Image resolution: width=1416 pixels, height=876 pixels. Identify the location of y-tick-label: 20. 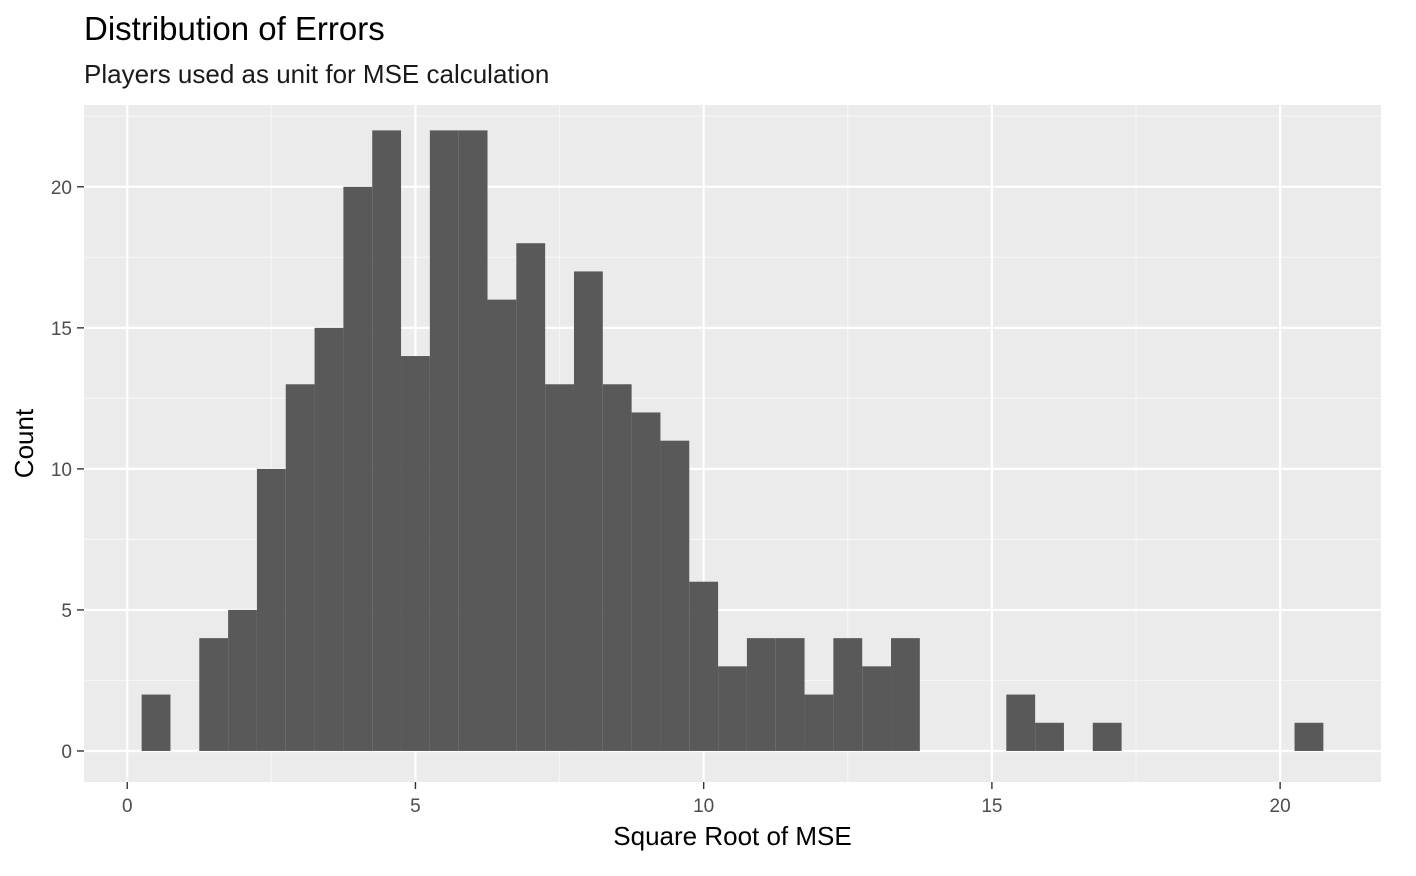
(61, 188).